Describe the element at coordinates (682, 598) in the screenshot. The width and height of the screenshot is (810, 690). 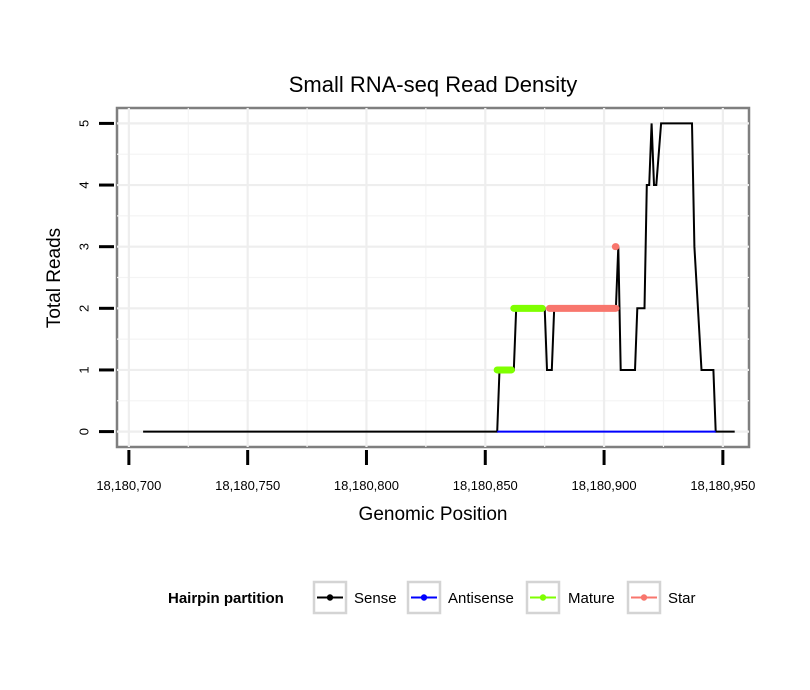
I see `legend-label: Star` at that location.